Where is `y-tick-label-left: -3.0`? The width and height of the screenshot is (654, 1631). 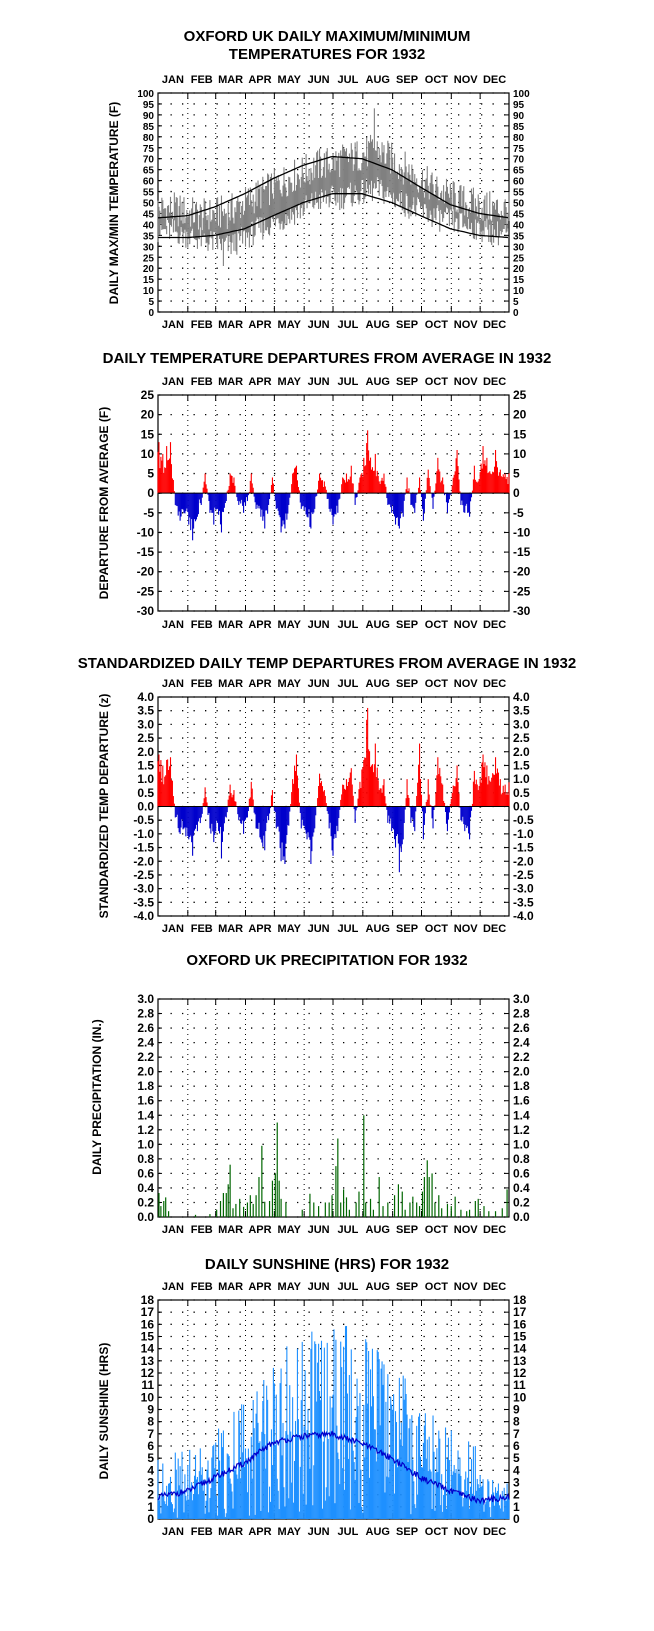
y-tick-label-left: -3.0 is located at coordinates (143, 889).